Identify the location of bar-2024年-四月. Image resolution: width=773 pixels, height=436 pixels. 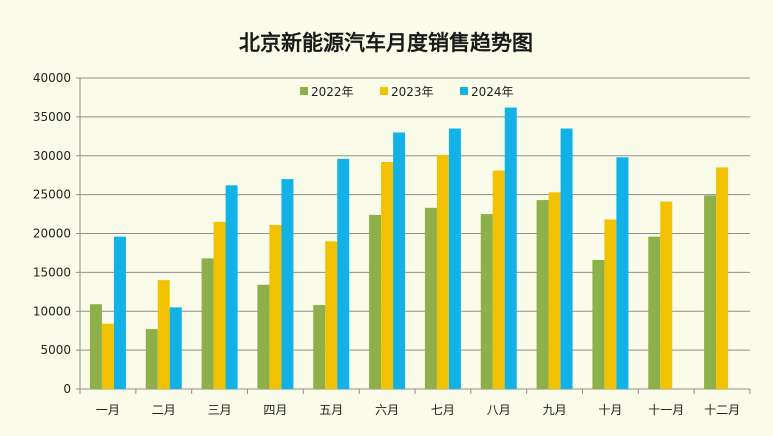
(287, 284).